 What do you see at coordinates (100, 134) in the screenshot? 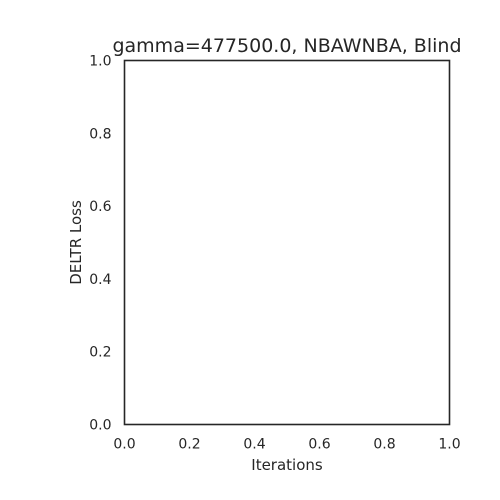
I see `y-tick-label: 0.8` at bounding box center [100, 134].